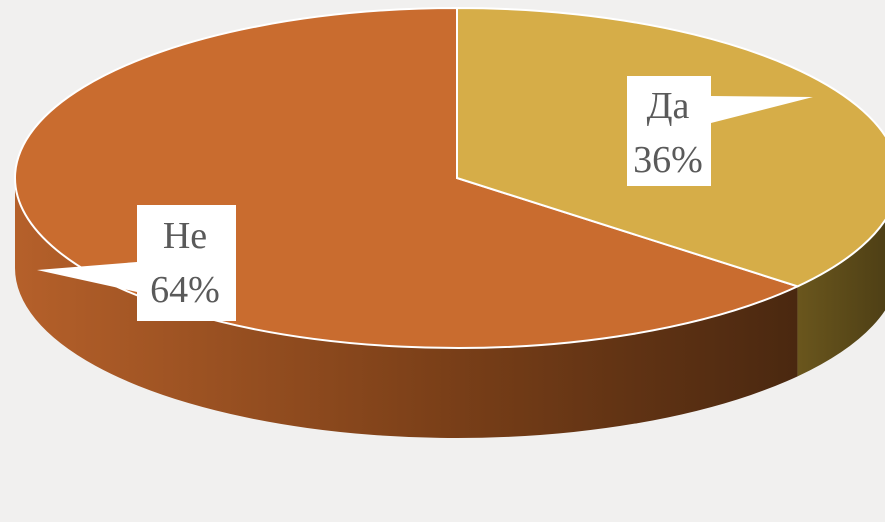  What do you see at coordinates (185, 236) in the screenshot?
I see `callout-ne-label: Не` at bounding box center [185, 236].